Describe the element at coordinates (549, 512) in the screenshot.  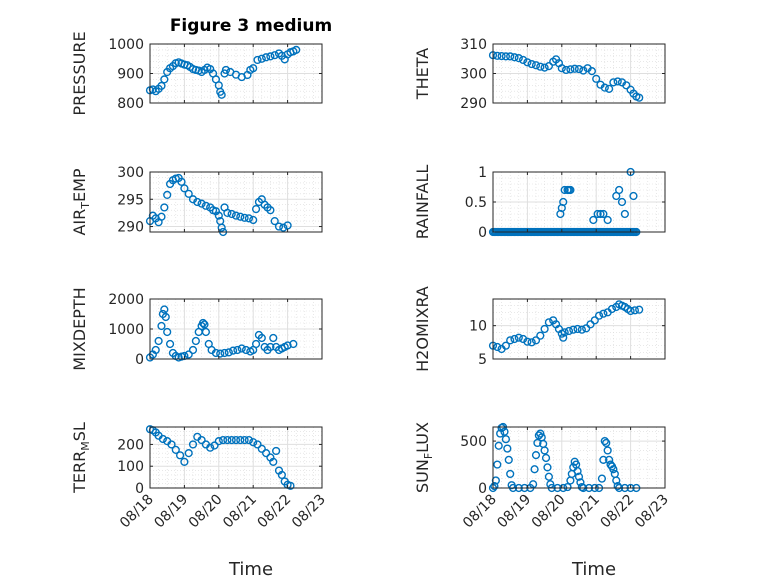
I see `x-tick-label: 08/20` at that location.